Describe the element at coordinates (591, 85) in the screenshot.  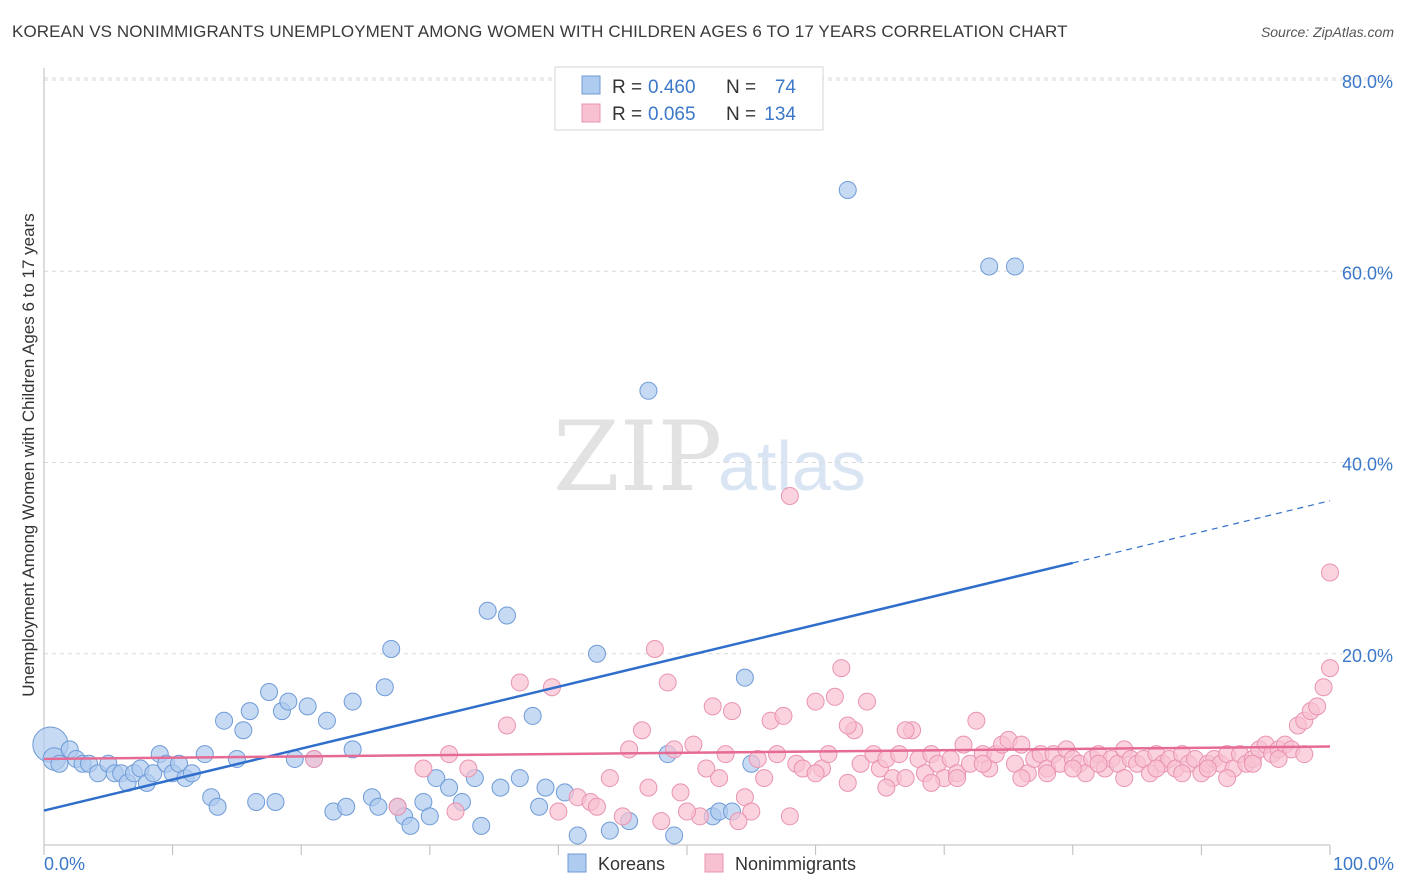
I see `legend-swatch-koreans` at that location.